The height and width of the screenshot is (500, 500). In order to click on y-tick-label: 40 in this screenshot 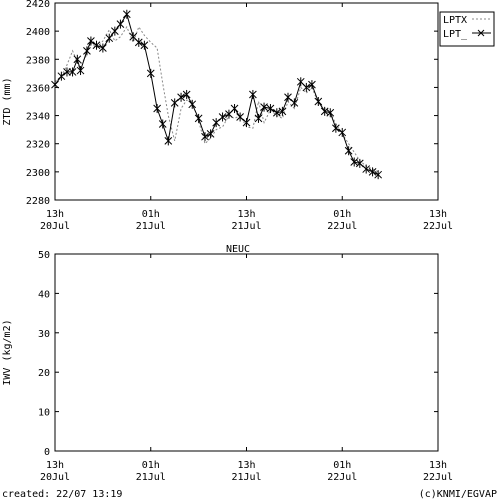, I will do `click(44, 294)`.